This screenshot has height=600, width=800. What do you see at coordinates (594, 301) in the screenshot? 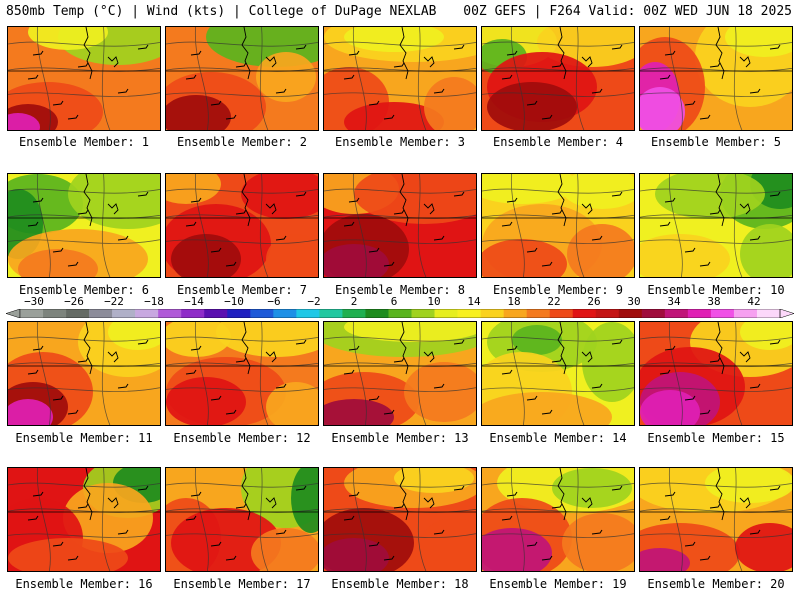
I see `colorbar-tick-label: 26` at bounding box center [594, 301].